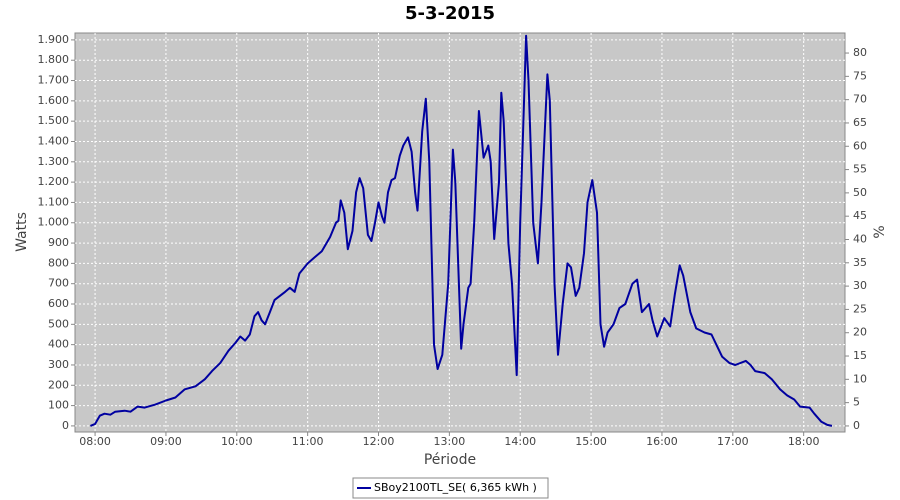 This screenshot has height=500, width=900. What do you see at coordinates (237, 441) in the screenshot?
I see `x-tick-label: 10:00` at bounding box center [237, 441].